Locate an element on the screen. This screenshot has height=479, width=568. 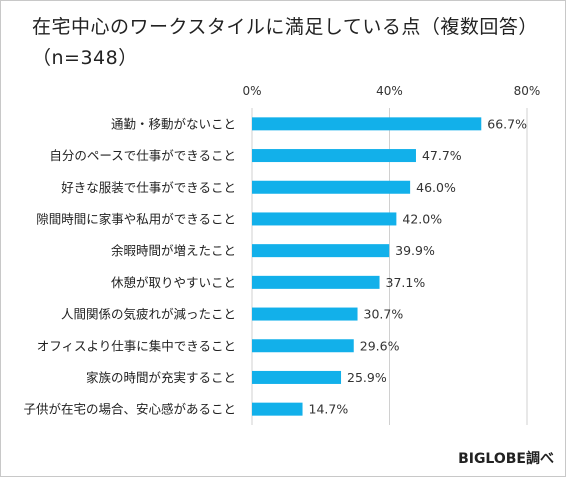
value-label-7: 30.7% is located at coordinates (384, 314).